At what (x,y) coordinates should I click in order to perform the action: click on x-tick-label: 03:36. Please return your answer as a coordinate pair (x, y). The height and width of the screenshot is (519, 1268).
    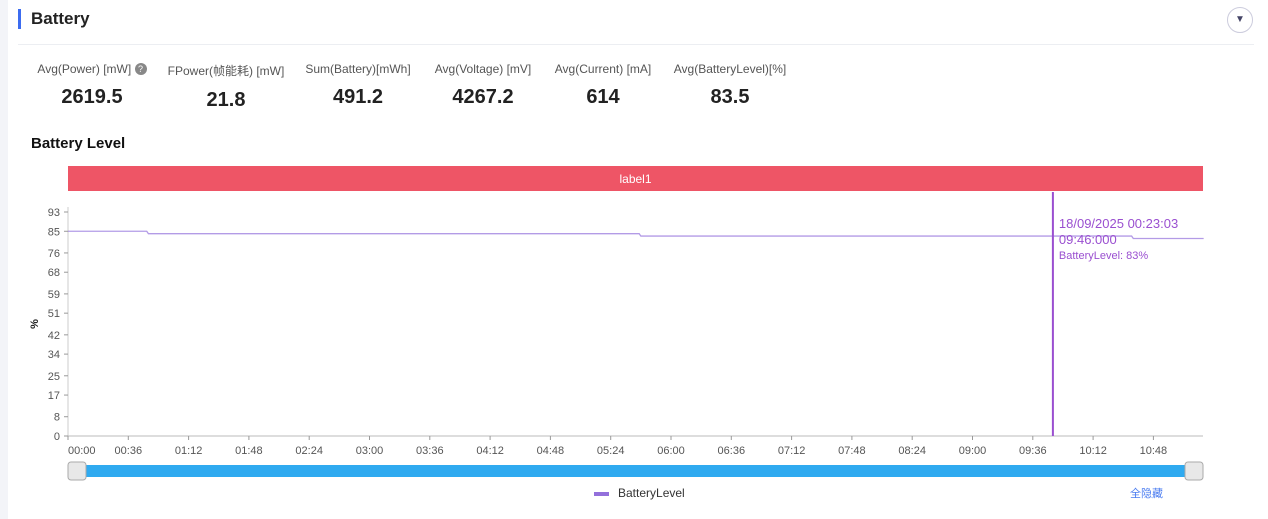
    Looking at the image, I should click on (430, 451).